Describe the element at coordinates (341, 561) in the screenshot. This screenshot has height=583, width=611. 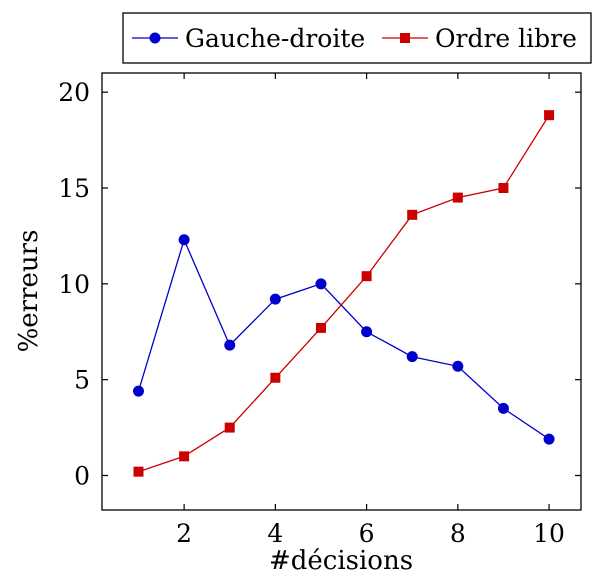
I see `x-axis-title: #décisions` at that location.